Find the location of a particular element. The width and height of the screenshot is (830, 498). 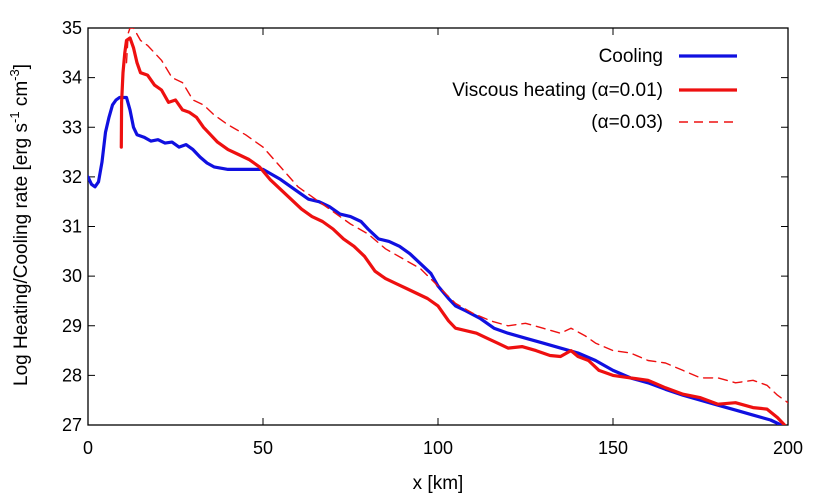

legend-label-cooling: Cooling is located at coordinates (631, 56).